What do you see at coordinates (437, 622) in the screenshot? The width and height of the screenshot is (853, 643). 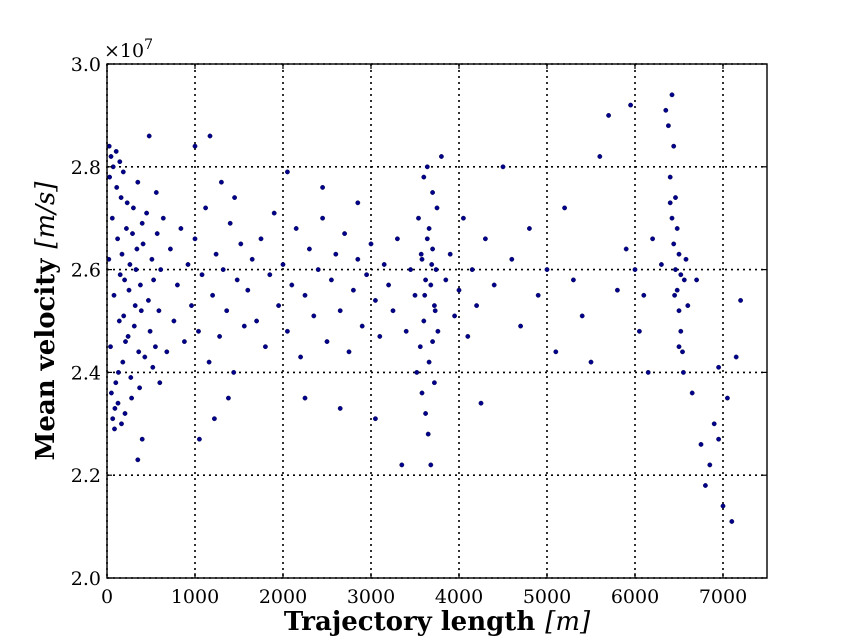 I see `x-axis-label: Trajectory length [m]` at bounding box center [437, 622].